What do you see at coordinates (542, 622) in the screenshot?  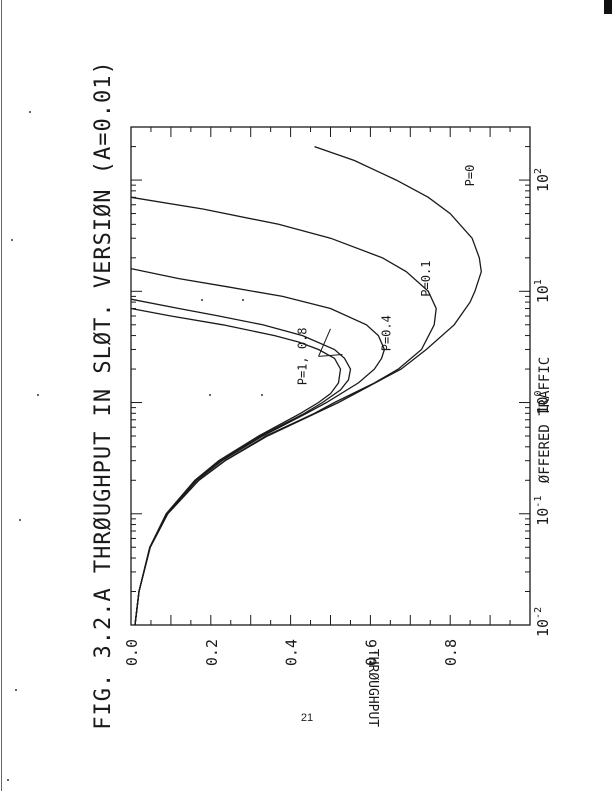 I see `x-tick-label: 10-2` at bounding box center [542, 622].